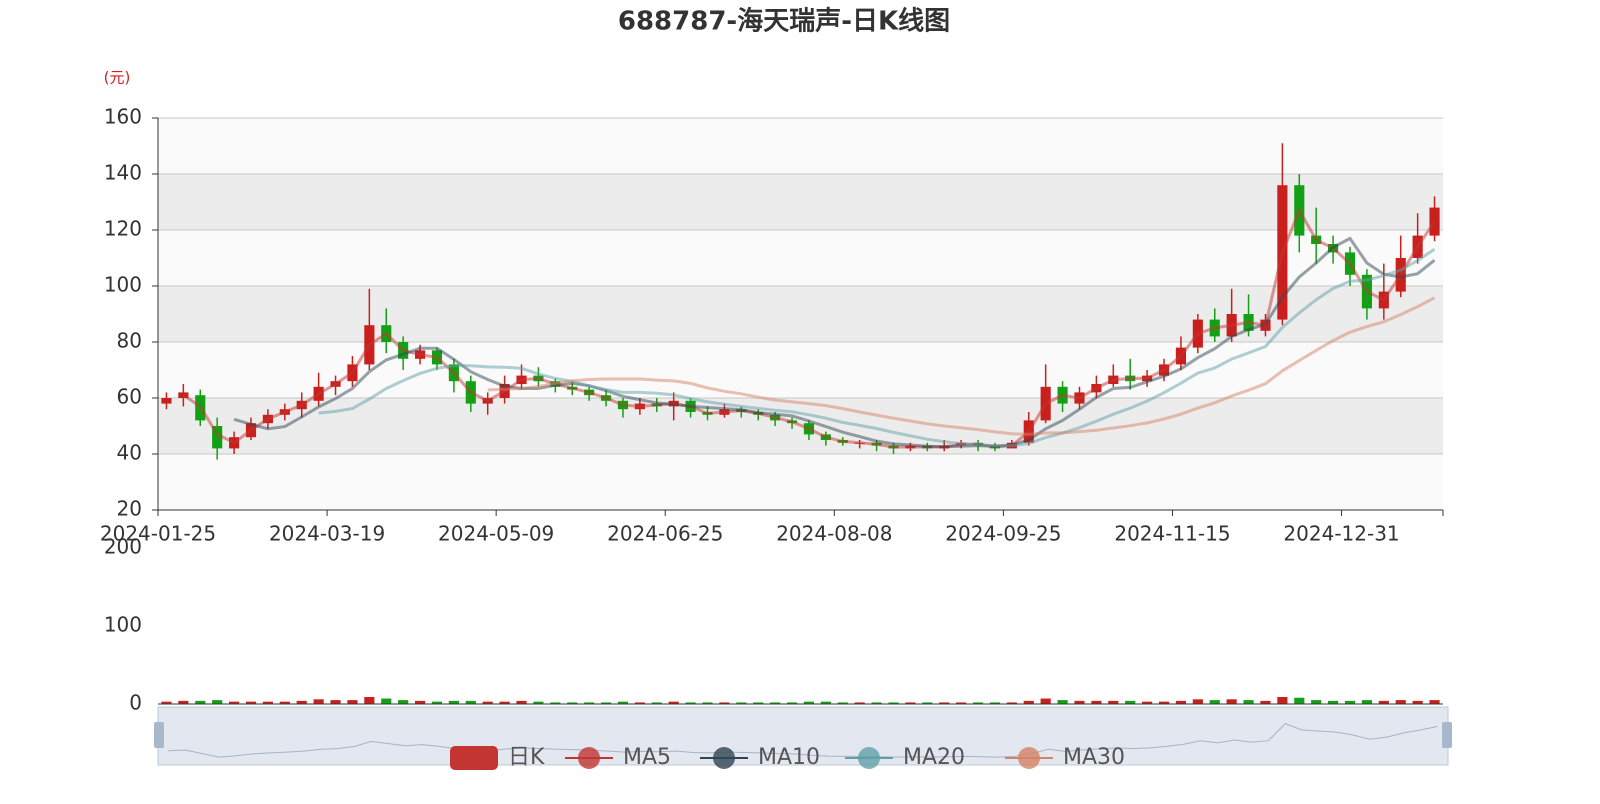 The height and width of the screenshot is (804, 1600). I want to click on y-tick-label: 160, so click(123, 117).